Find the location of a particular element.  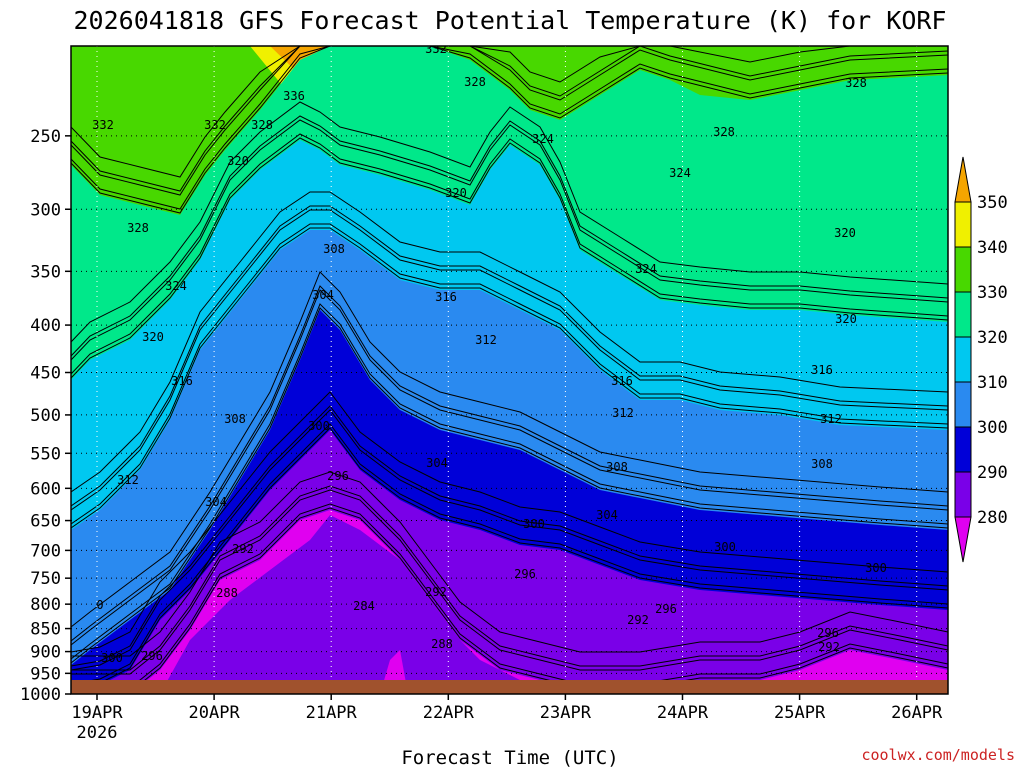

x-axis: 19APR 20APR 21APR 22APR 23APR 24APR 25APR 26APR is located at coordinates (507, 708).